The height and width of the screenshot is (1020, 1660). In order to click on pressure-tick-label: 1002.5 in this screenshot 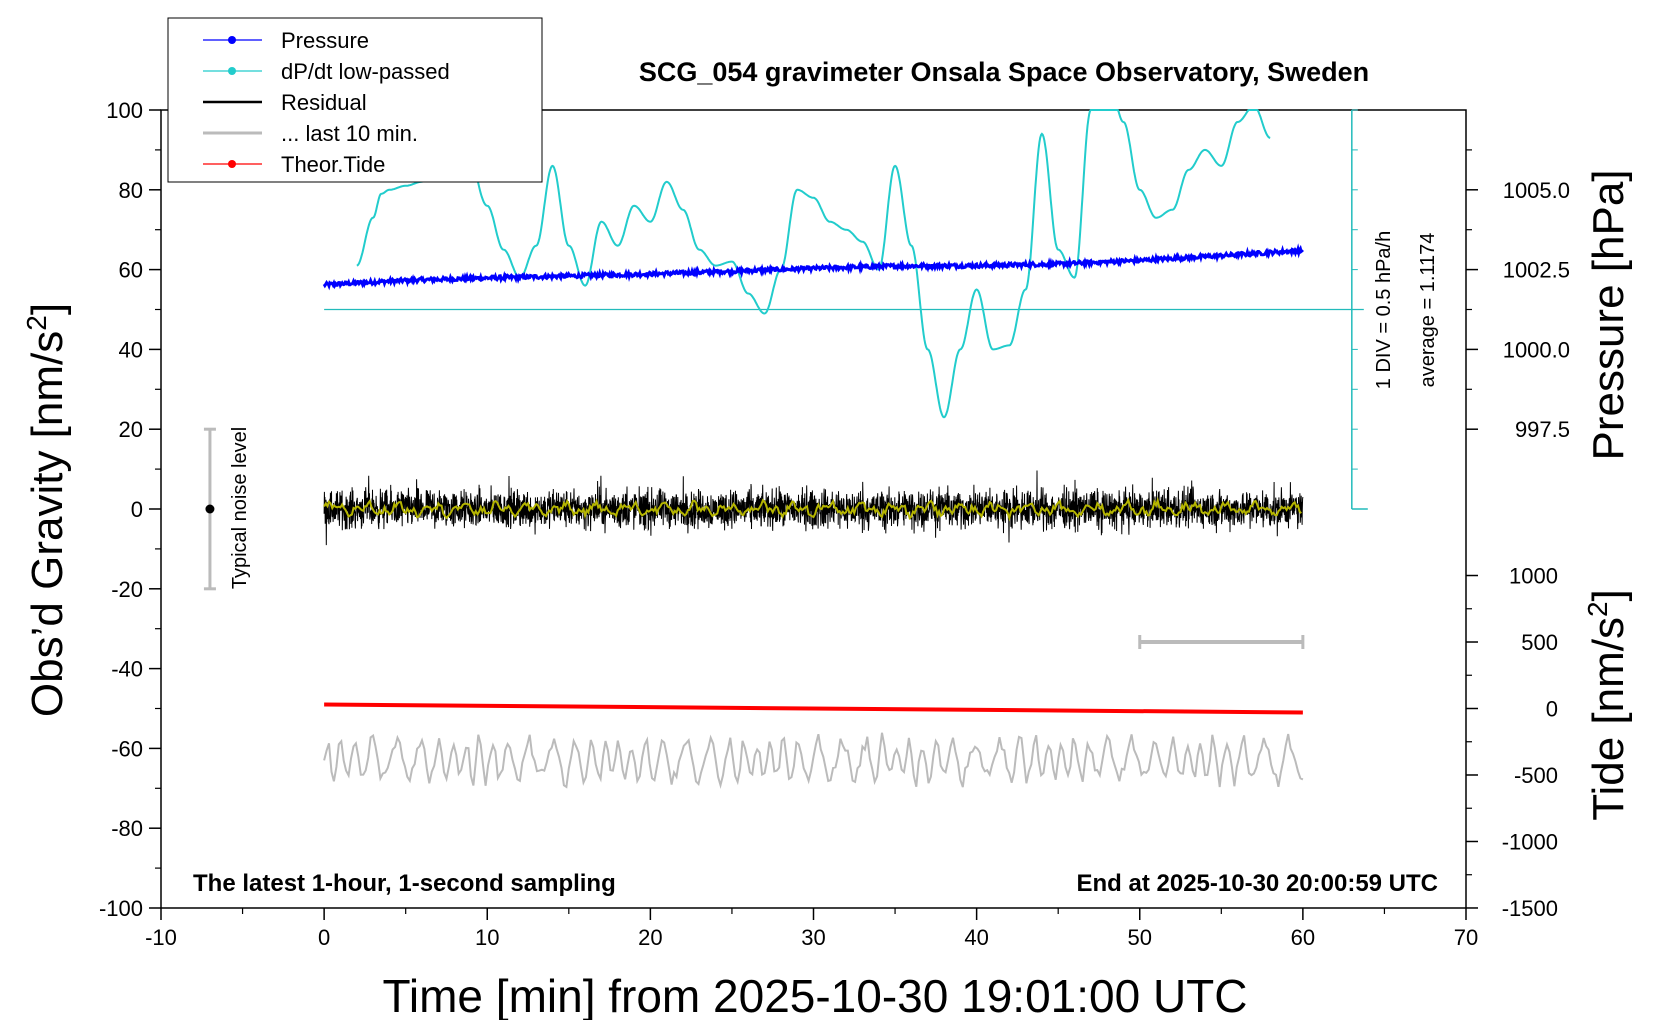, I will do `click(1536, 270)`.